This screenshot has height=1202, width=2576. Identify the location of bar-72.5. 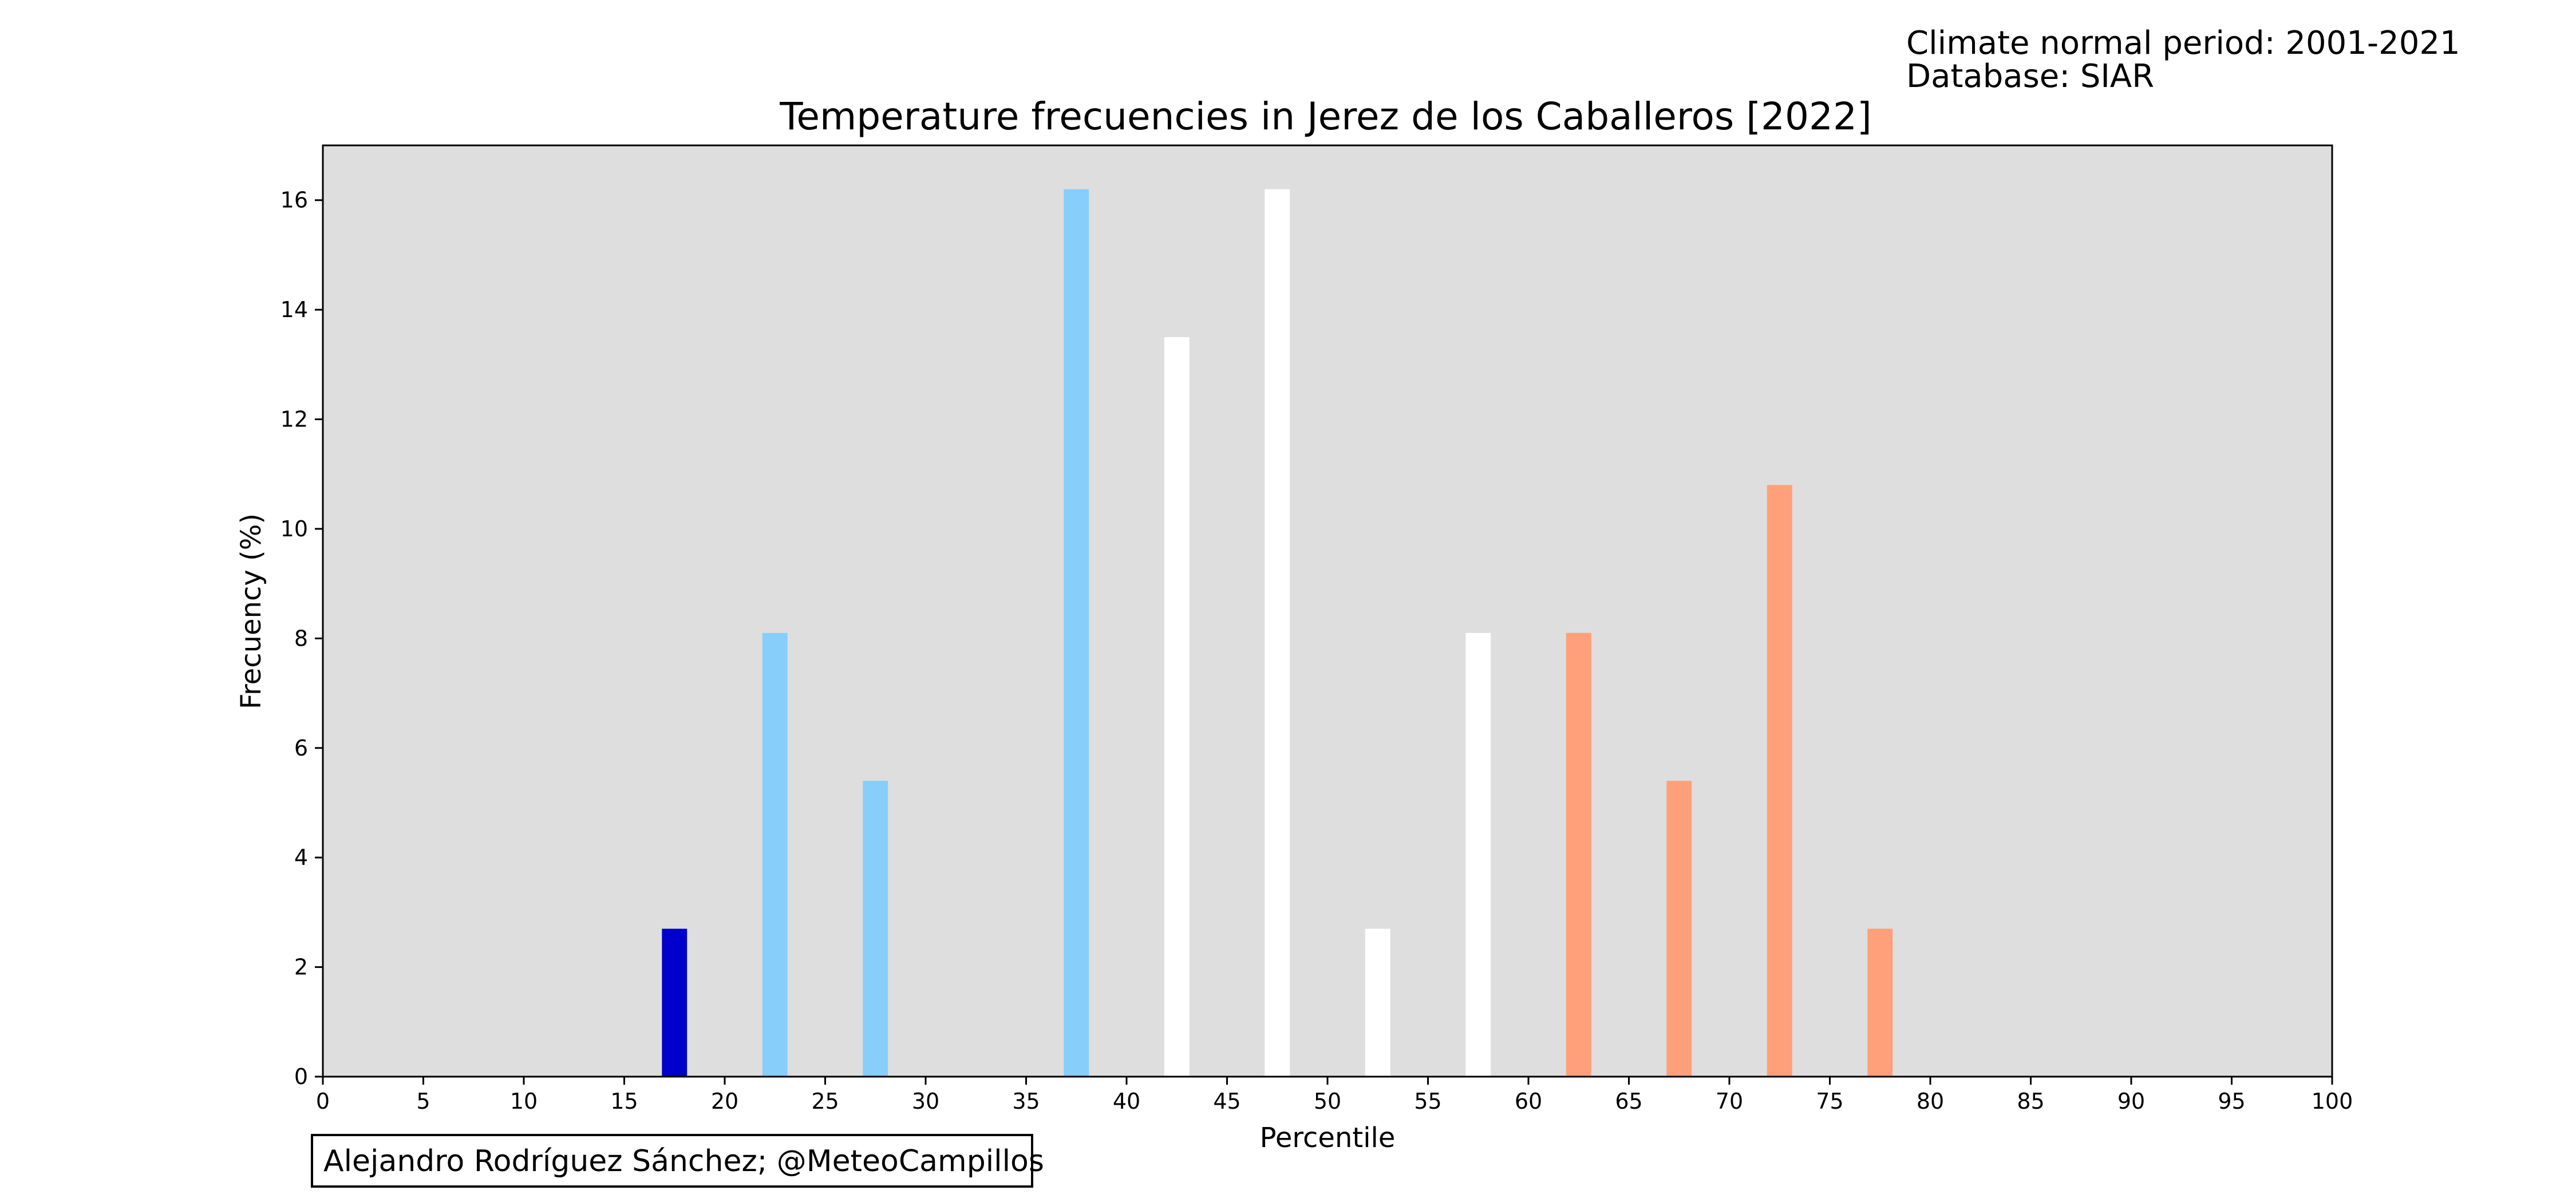
(1779, 781).